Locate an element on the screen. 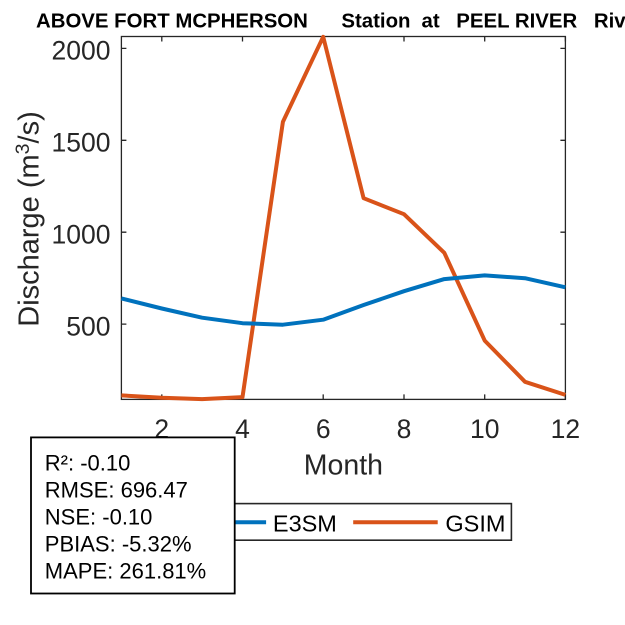 The width and height of the screenshot is (625, 625). svg-text: 8 is located at coordinates (404, 429).